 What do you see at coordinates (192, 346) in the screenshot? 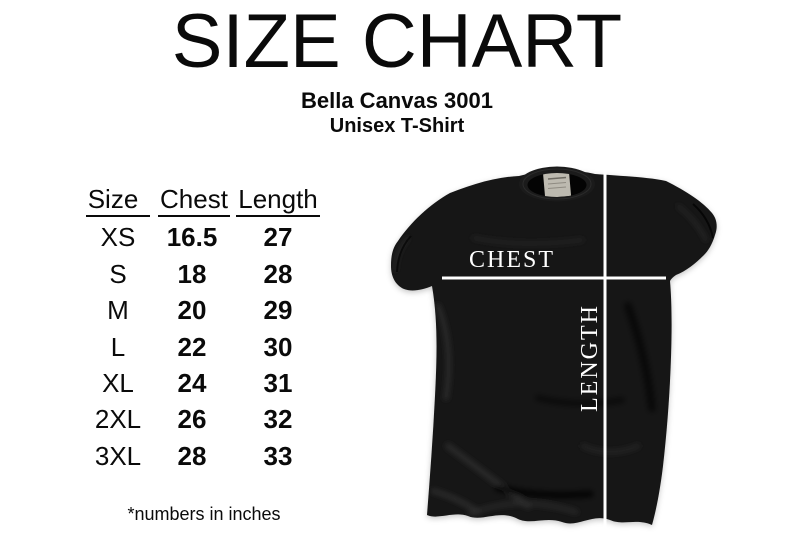
I see `chest-cell-l: 22` at bounding box center [192, 346].